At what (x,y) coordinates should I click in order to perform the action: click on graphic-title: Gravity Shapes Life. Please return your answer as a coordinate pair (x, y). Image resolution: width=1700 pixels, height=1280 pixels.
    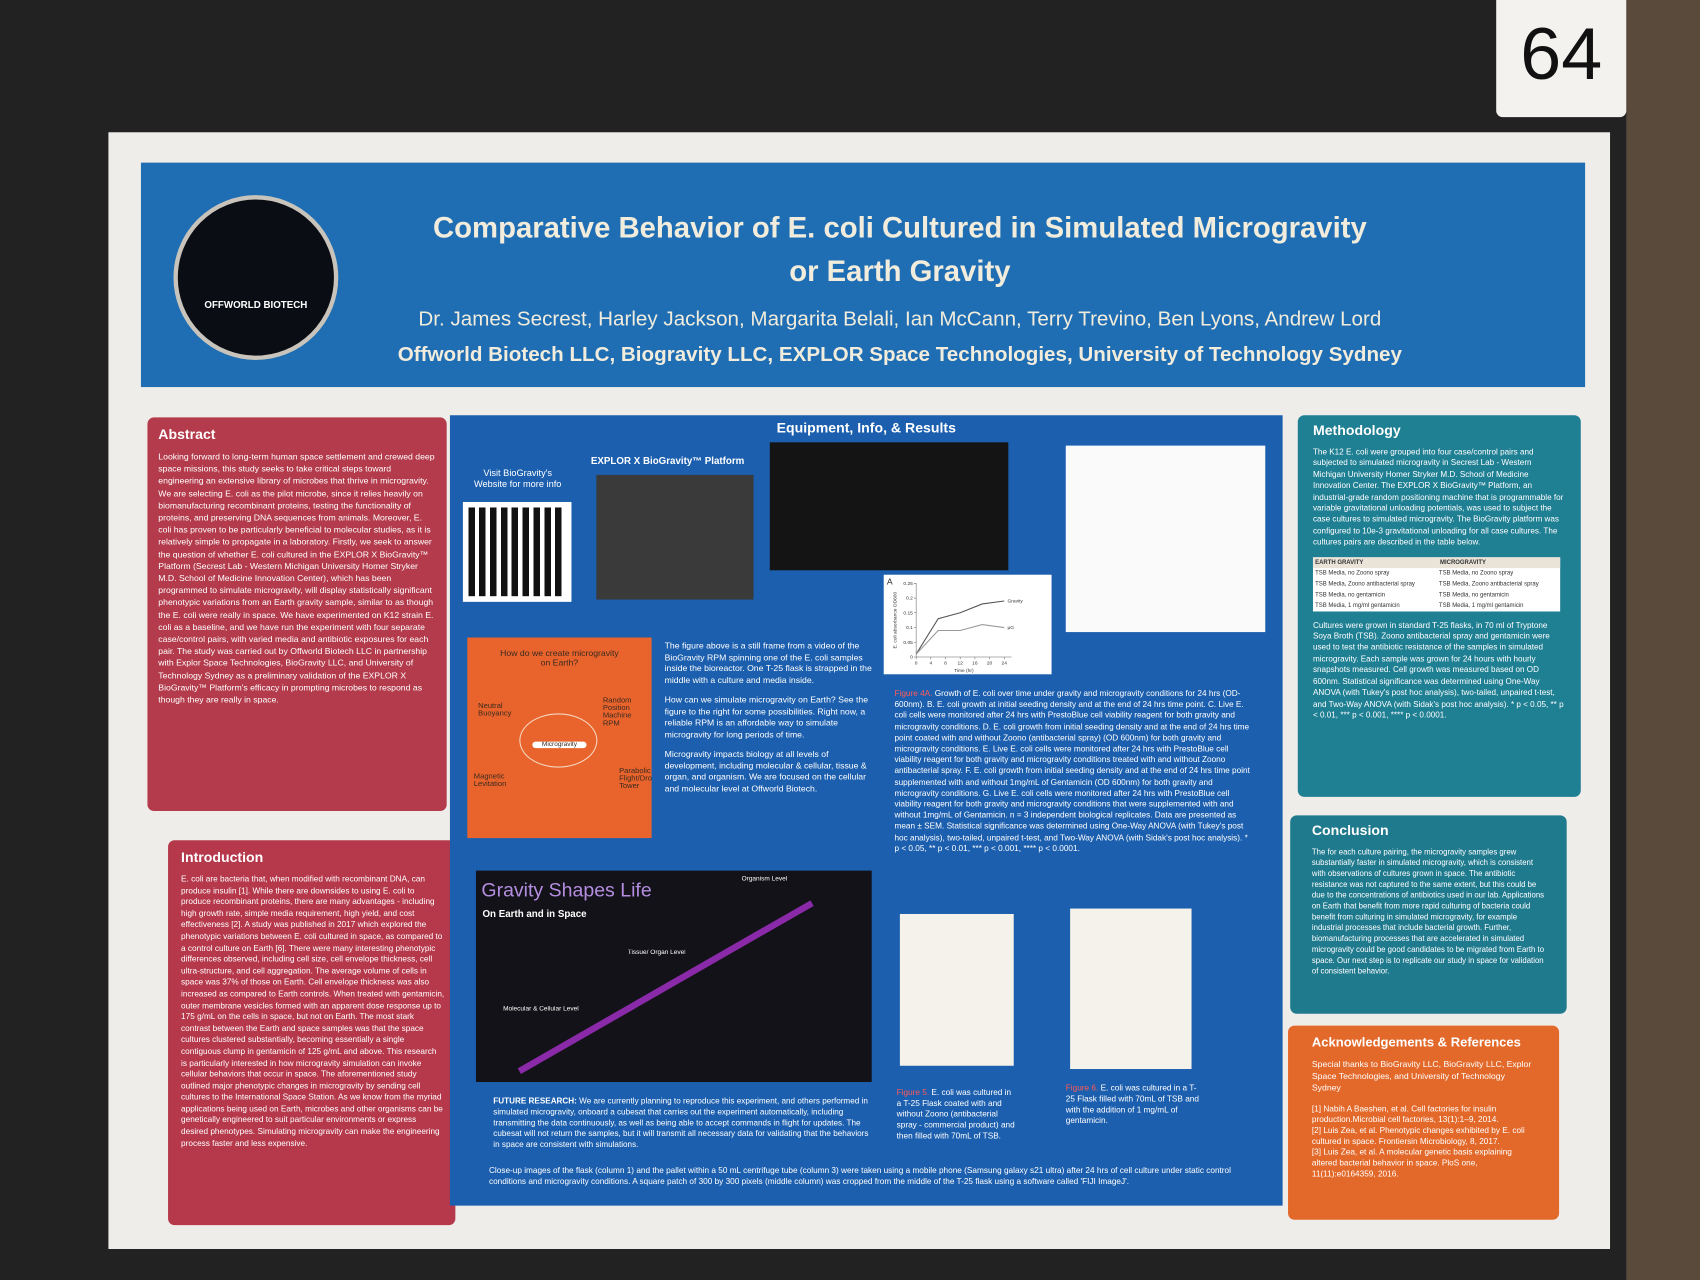
    Looking at the image, I should click on (566, 890).